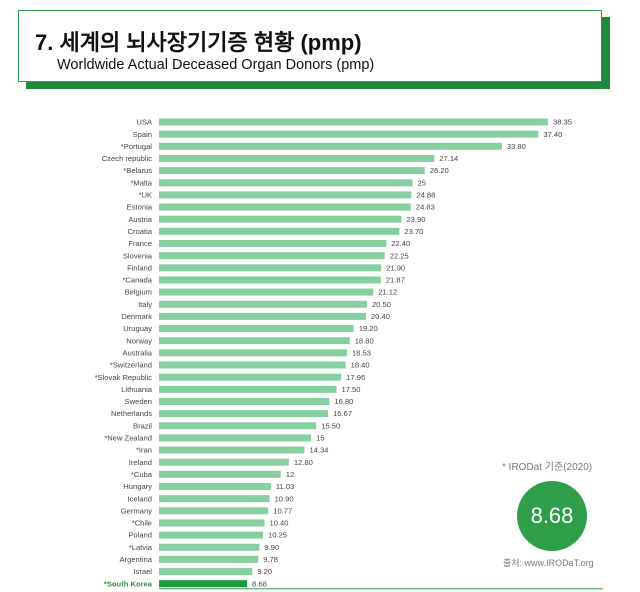 This screenshot has height=592, width=640. Describe the element at coordinates (131, 365) in the screenshot. I see `category-label: *Switzerland` at that location.